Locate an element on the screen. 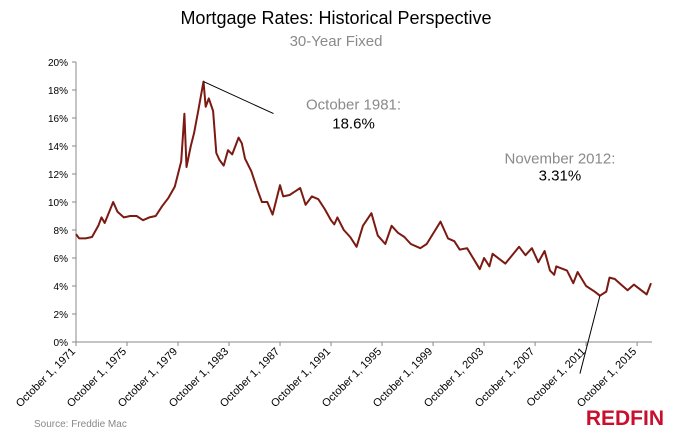  annotation-label: November 2012: is located at coordinates (559, 159).